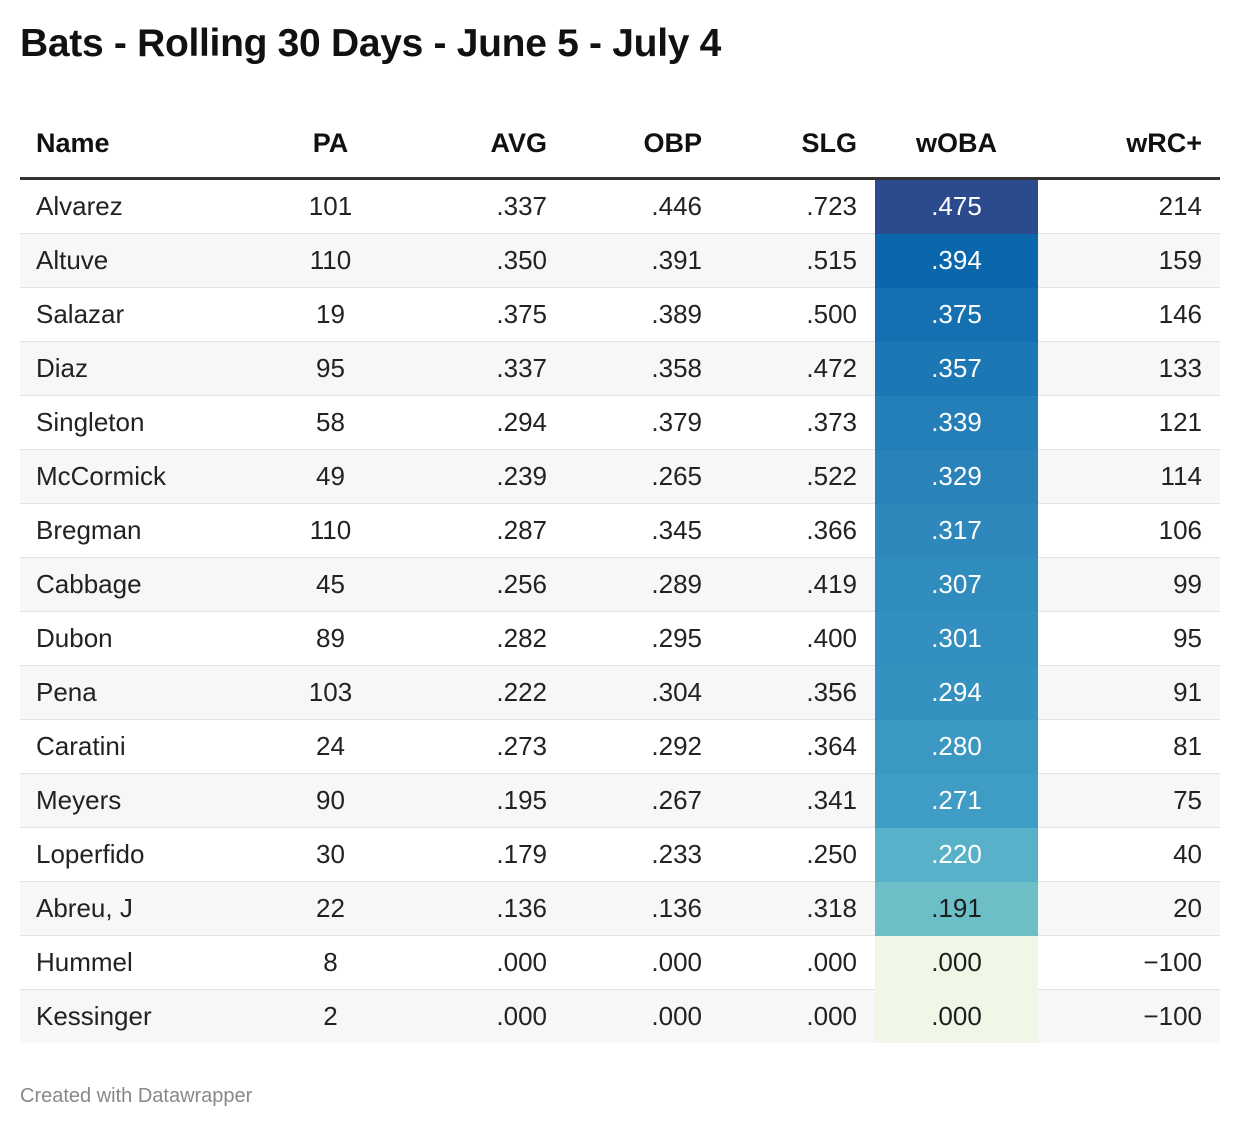  Describe the element at coordinates (1129, 206) in the screenshot. I see `cell-wrc: 214` at that location.